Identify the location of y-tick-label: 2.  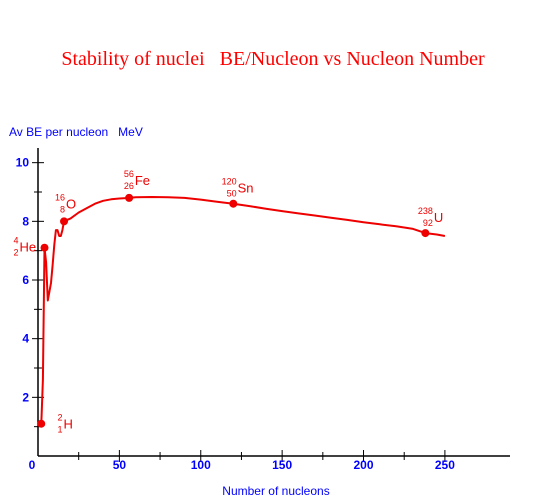
(25, 397).